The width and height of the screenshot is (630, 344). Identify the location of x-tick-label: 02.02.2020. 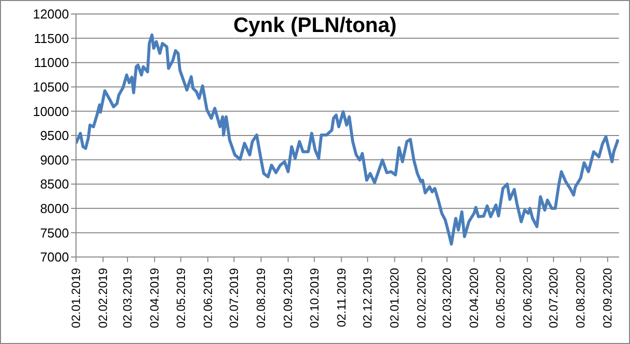
(421, 298).